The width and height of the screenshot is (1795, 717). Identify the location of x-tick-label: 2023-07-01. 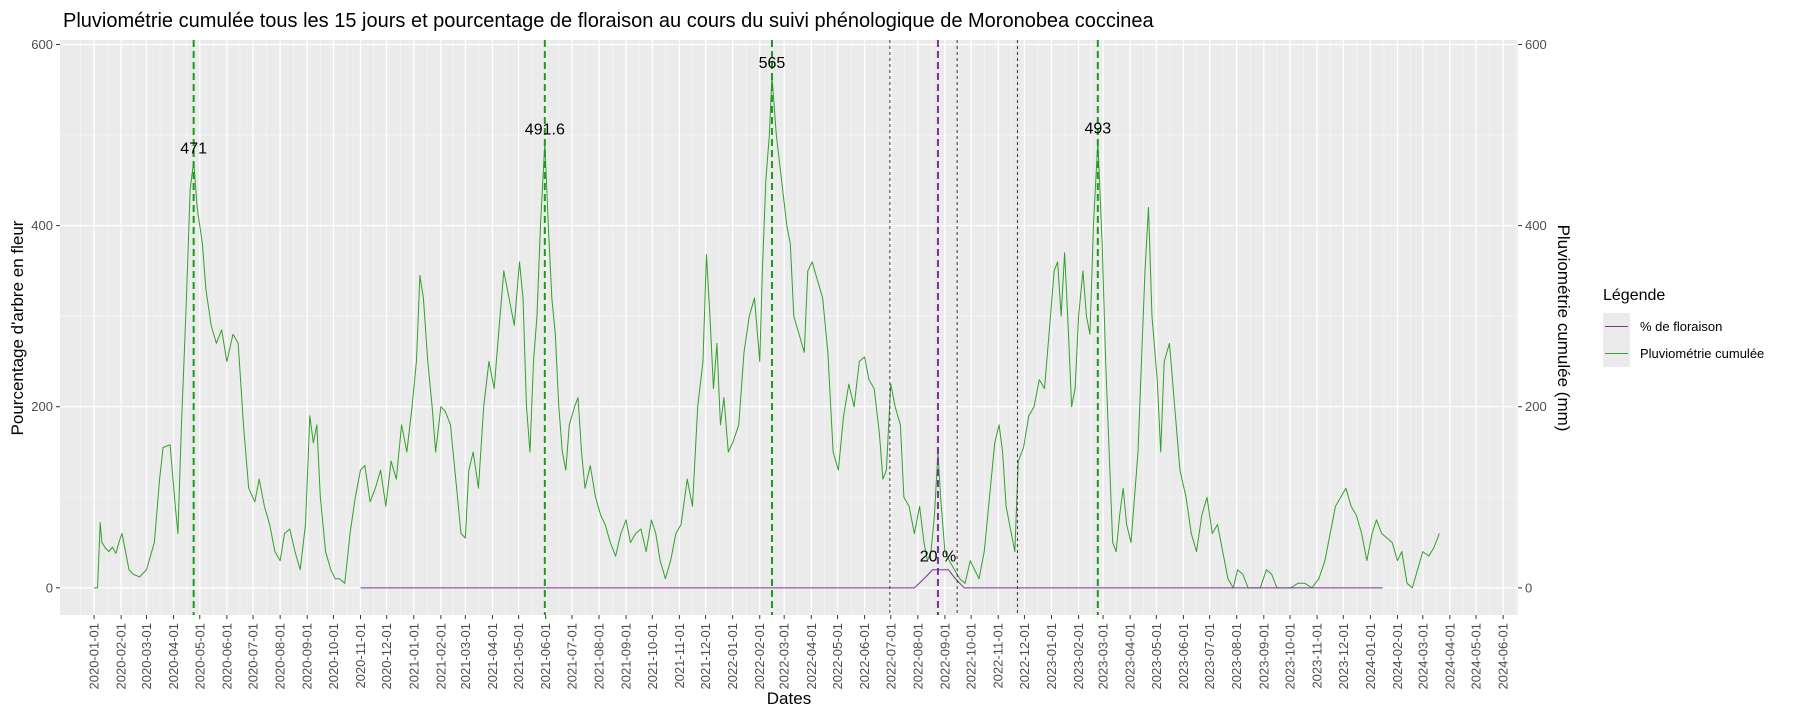
(1209, 656).